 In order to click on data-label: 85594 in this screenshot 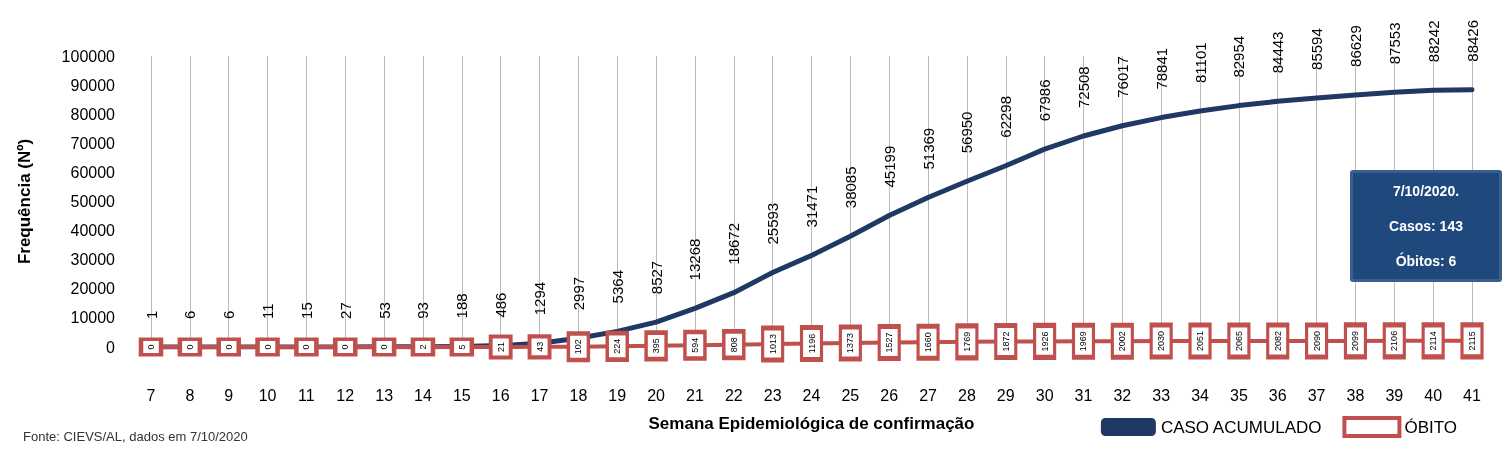, I will do `click(1317, 49)`.